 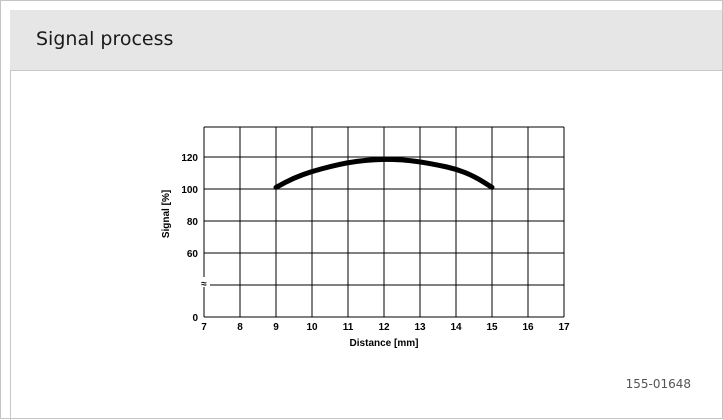 What do you see at coordinates (384, 327) in the screenshot?
I see `x-tick-label: 12` at bounding box center [384, 327].